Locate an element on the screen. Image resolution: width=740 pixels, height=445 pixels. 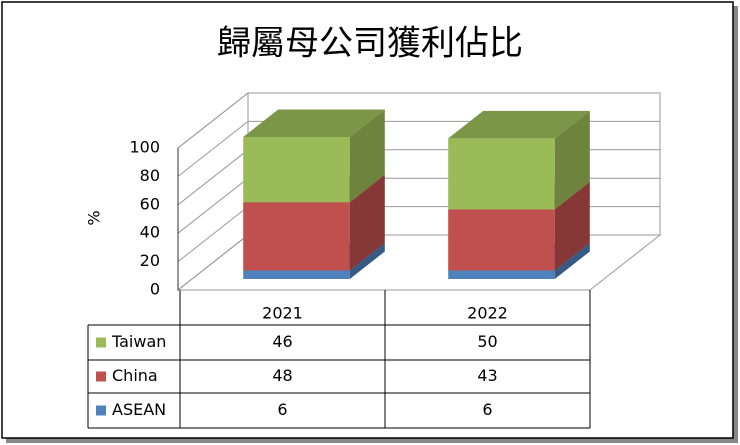
table-value: 46 is located at coordinates (282, 341).